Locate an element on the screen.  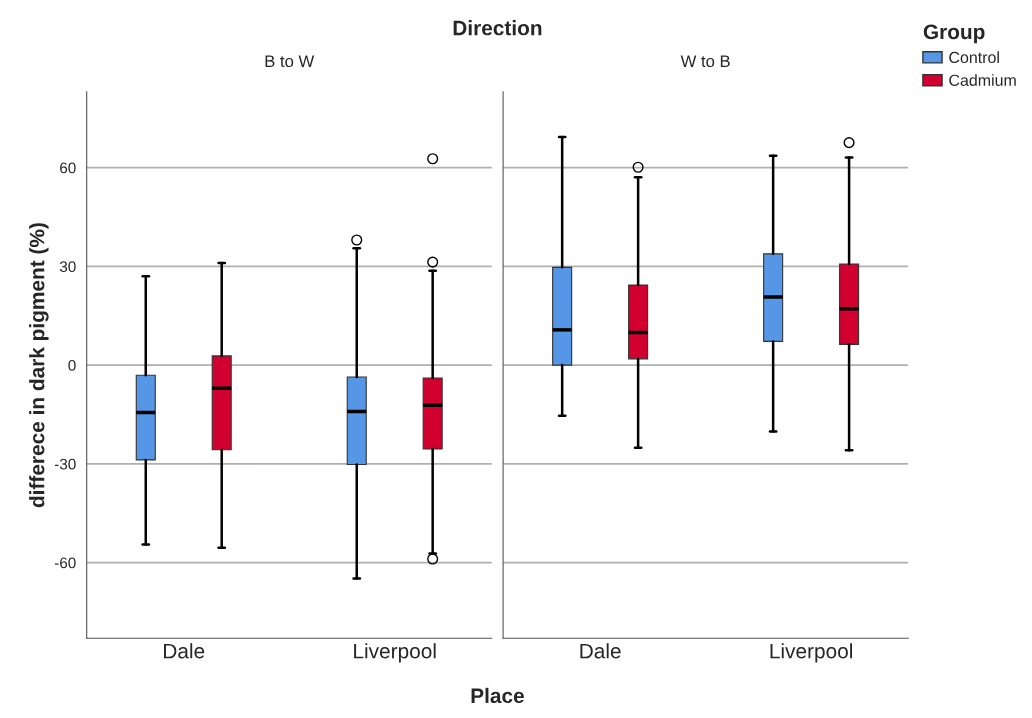
y-tick-label: -60 is located at coordinates (65, 563).